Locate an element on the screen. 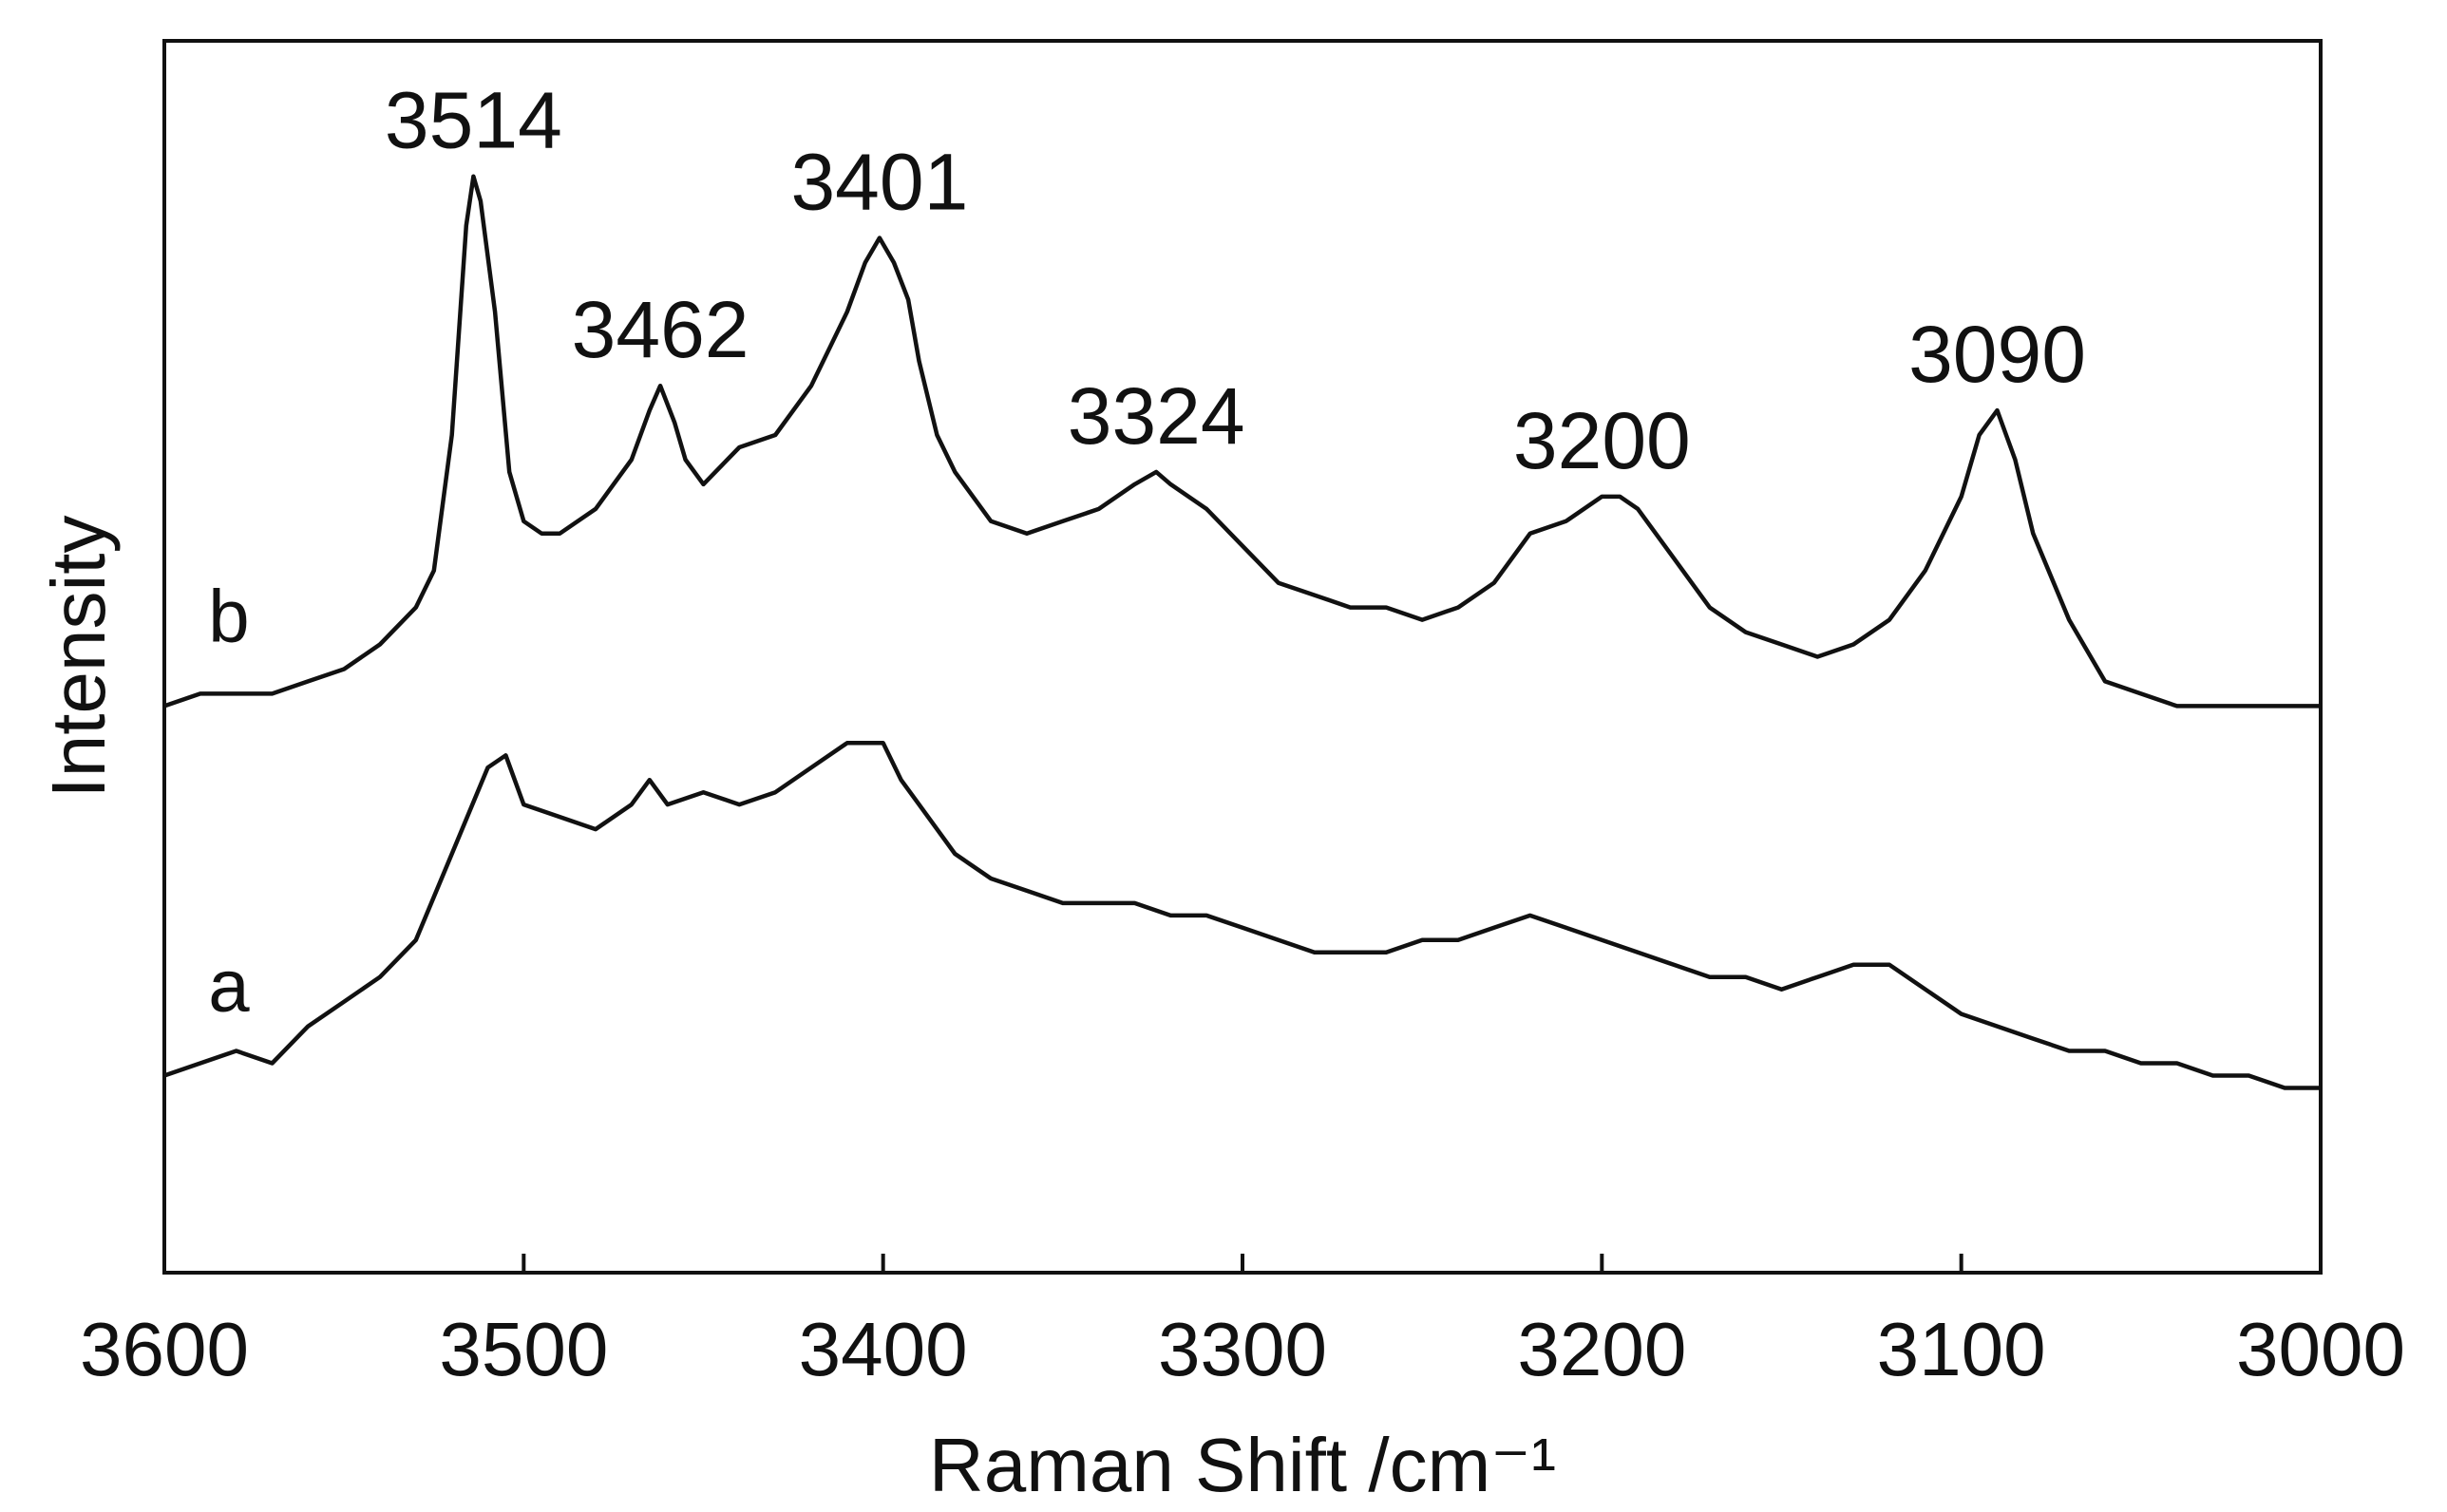 The height and width of the screenshot is (1512, 2447). x-tick-label: 3400 is located at coordinates (884, 1349).